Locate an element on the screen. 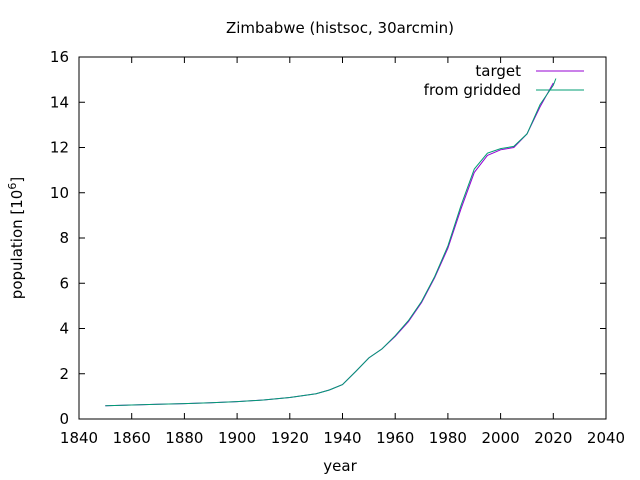 This screenshot has height=480, width=640. y-tick-label: 6 is located at coordinates (64, 283).